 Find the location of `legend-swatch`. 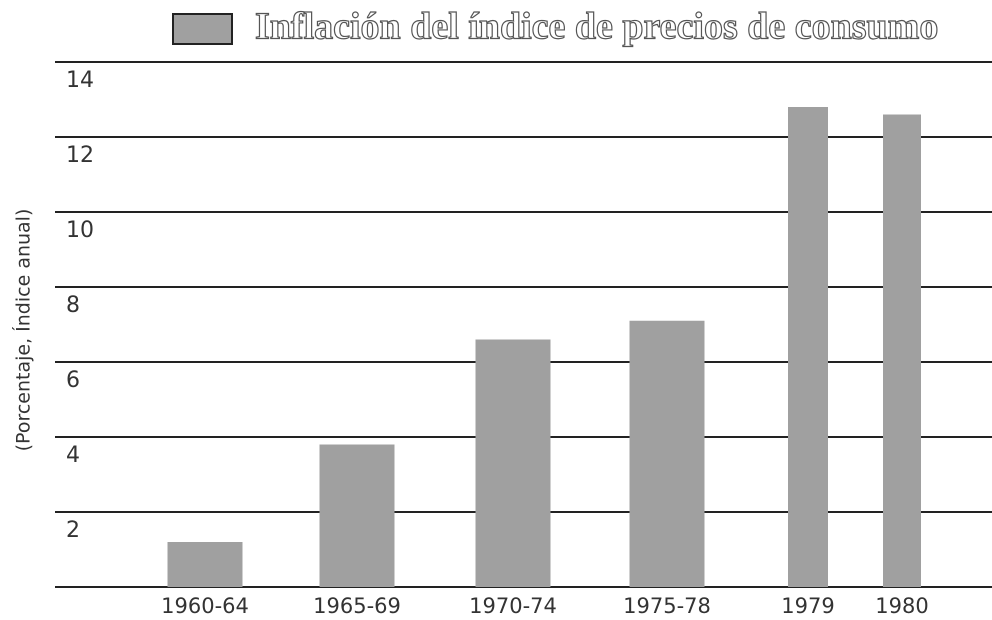

legend-swatch is located at coordinates (202, 29).